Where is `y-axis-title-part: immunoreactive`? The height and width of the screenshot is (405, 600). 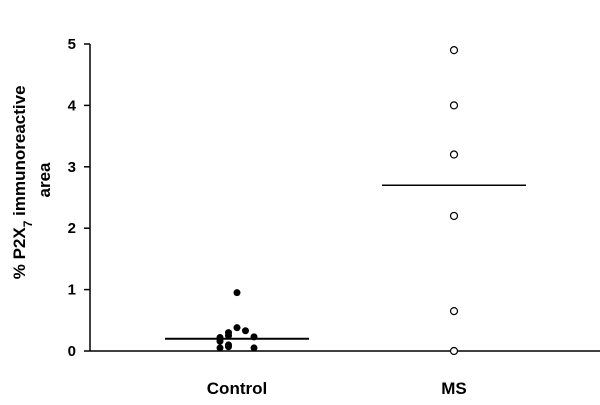 y-axis-title-part: immunoreactive is located at coordinates (19, 152).